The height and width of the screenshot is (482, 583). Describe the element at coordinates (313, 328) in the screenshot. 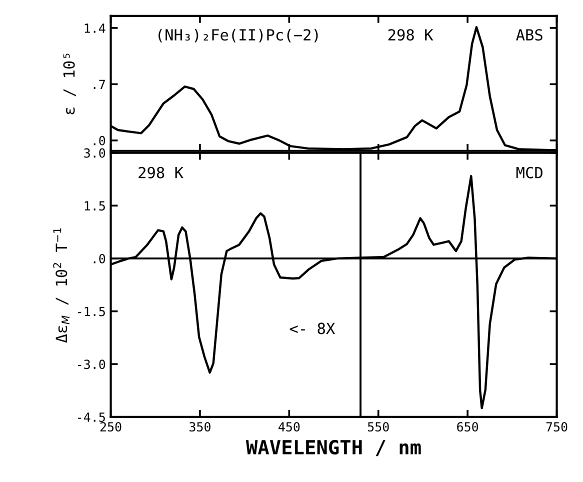

I see `annotation: <- 8X` at that location.